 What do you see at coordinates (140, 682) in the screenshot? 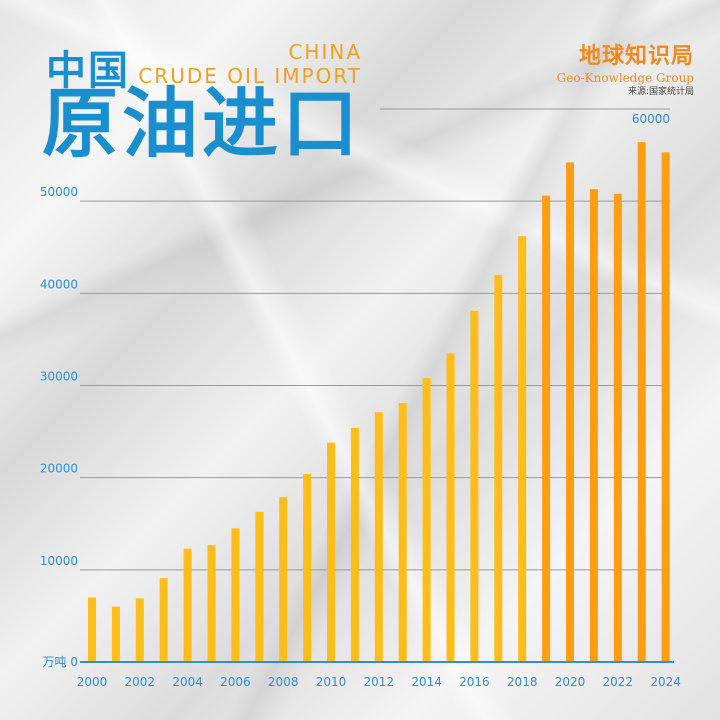
I see `x-tick-label: 2002` at bounding box center [140, 682].